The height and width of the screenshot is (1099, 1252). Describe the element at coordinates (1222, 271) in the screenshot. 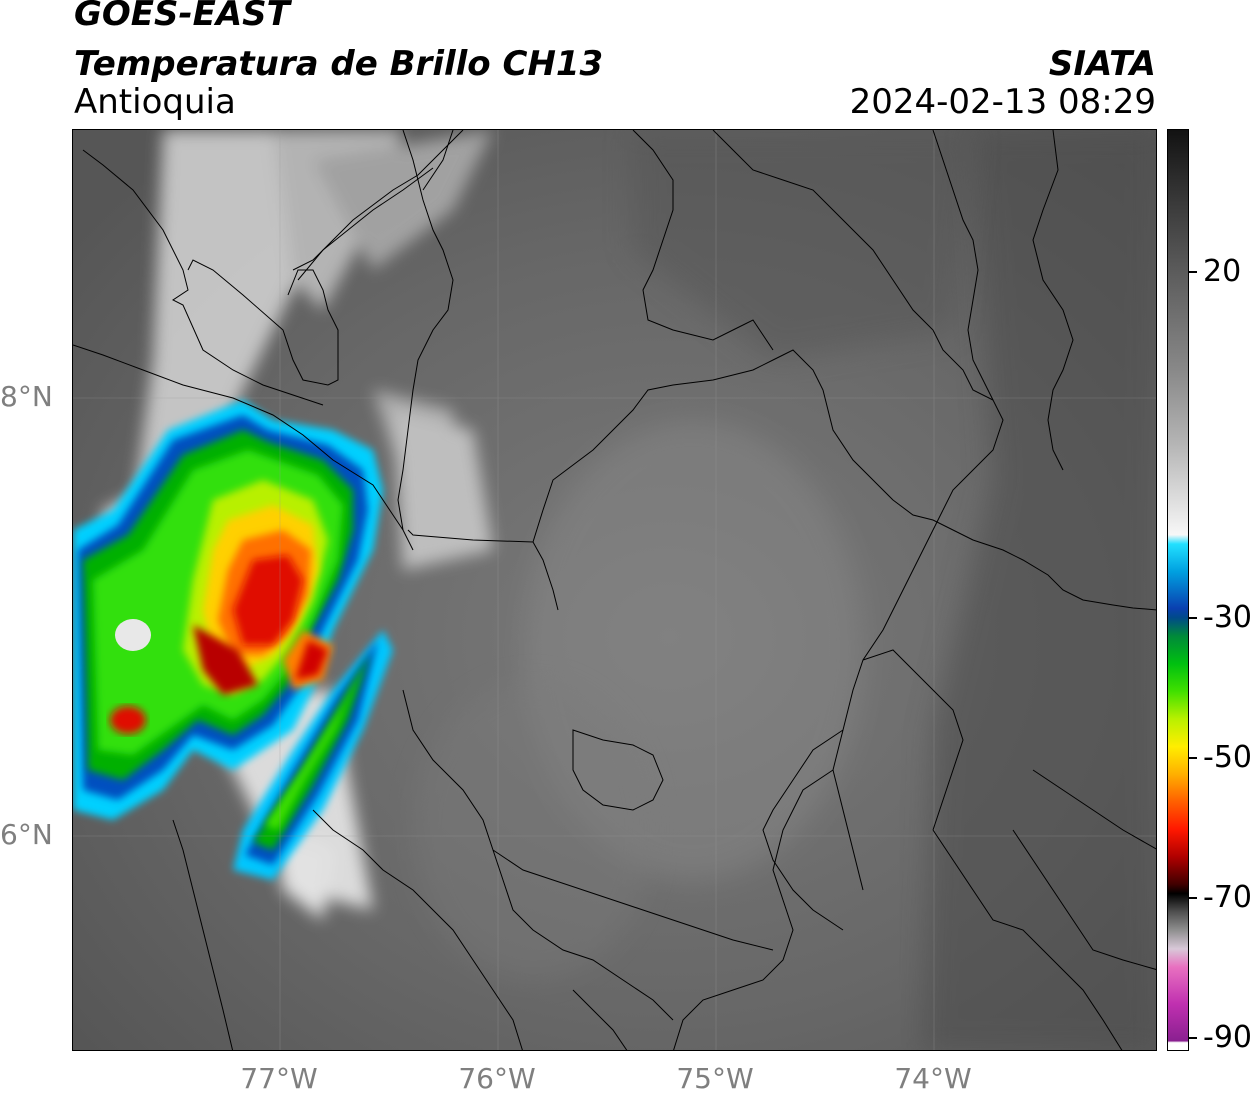

I see `colorbar-label-20: 20` at that location.